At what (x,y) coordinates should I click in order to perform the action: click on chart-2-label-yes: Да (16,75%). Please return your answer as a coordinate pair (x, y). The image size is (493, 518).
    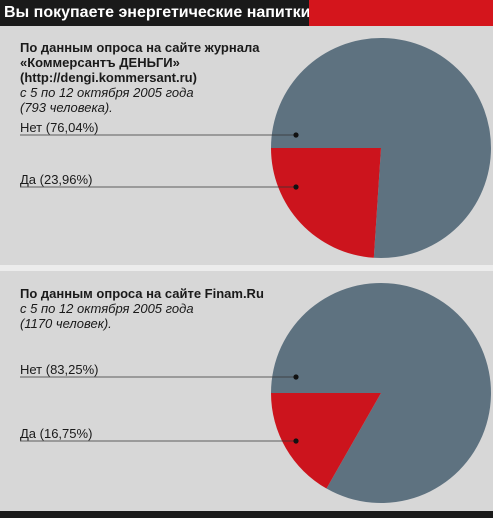
    Looking at the image, I should click on (56, 433).